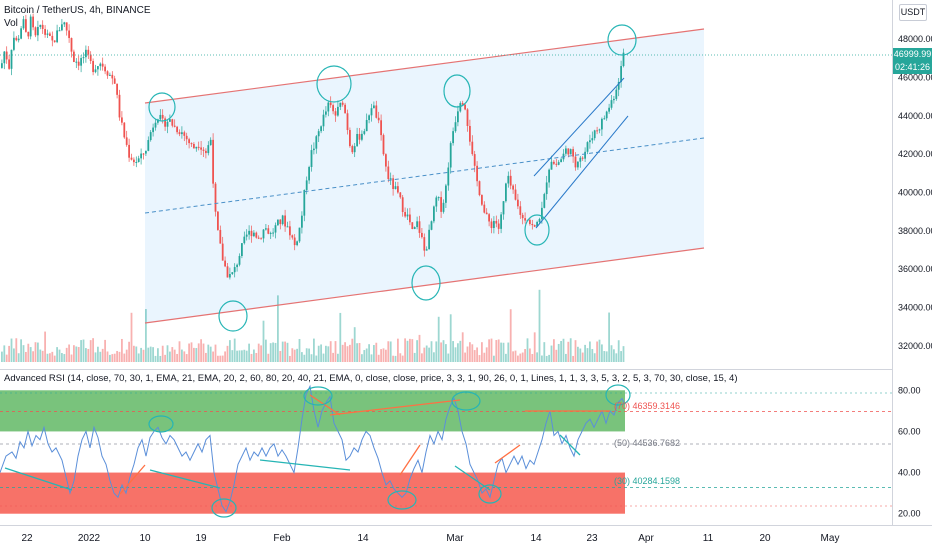 The width and height of the screenshot is (932, 550). I want to click on time-tick-label: 19, so click(201, 538).